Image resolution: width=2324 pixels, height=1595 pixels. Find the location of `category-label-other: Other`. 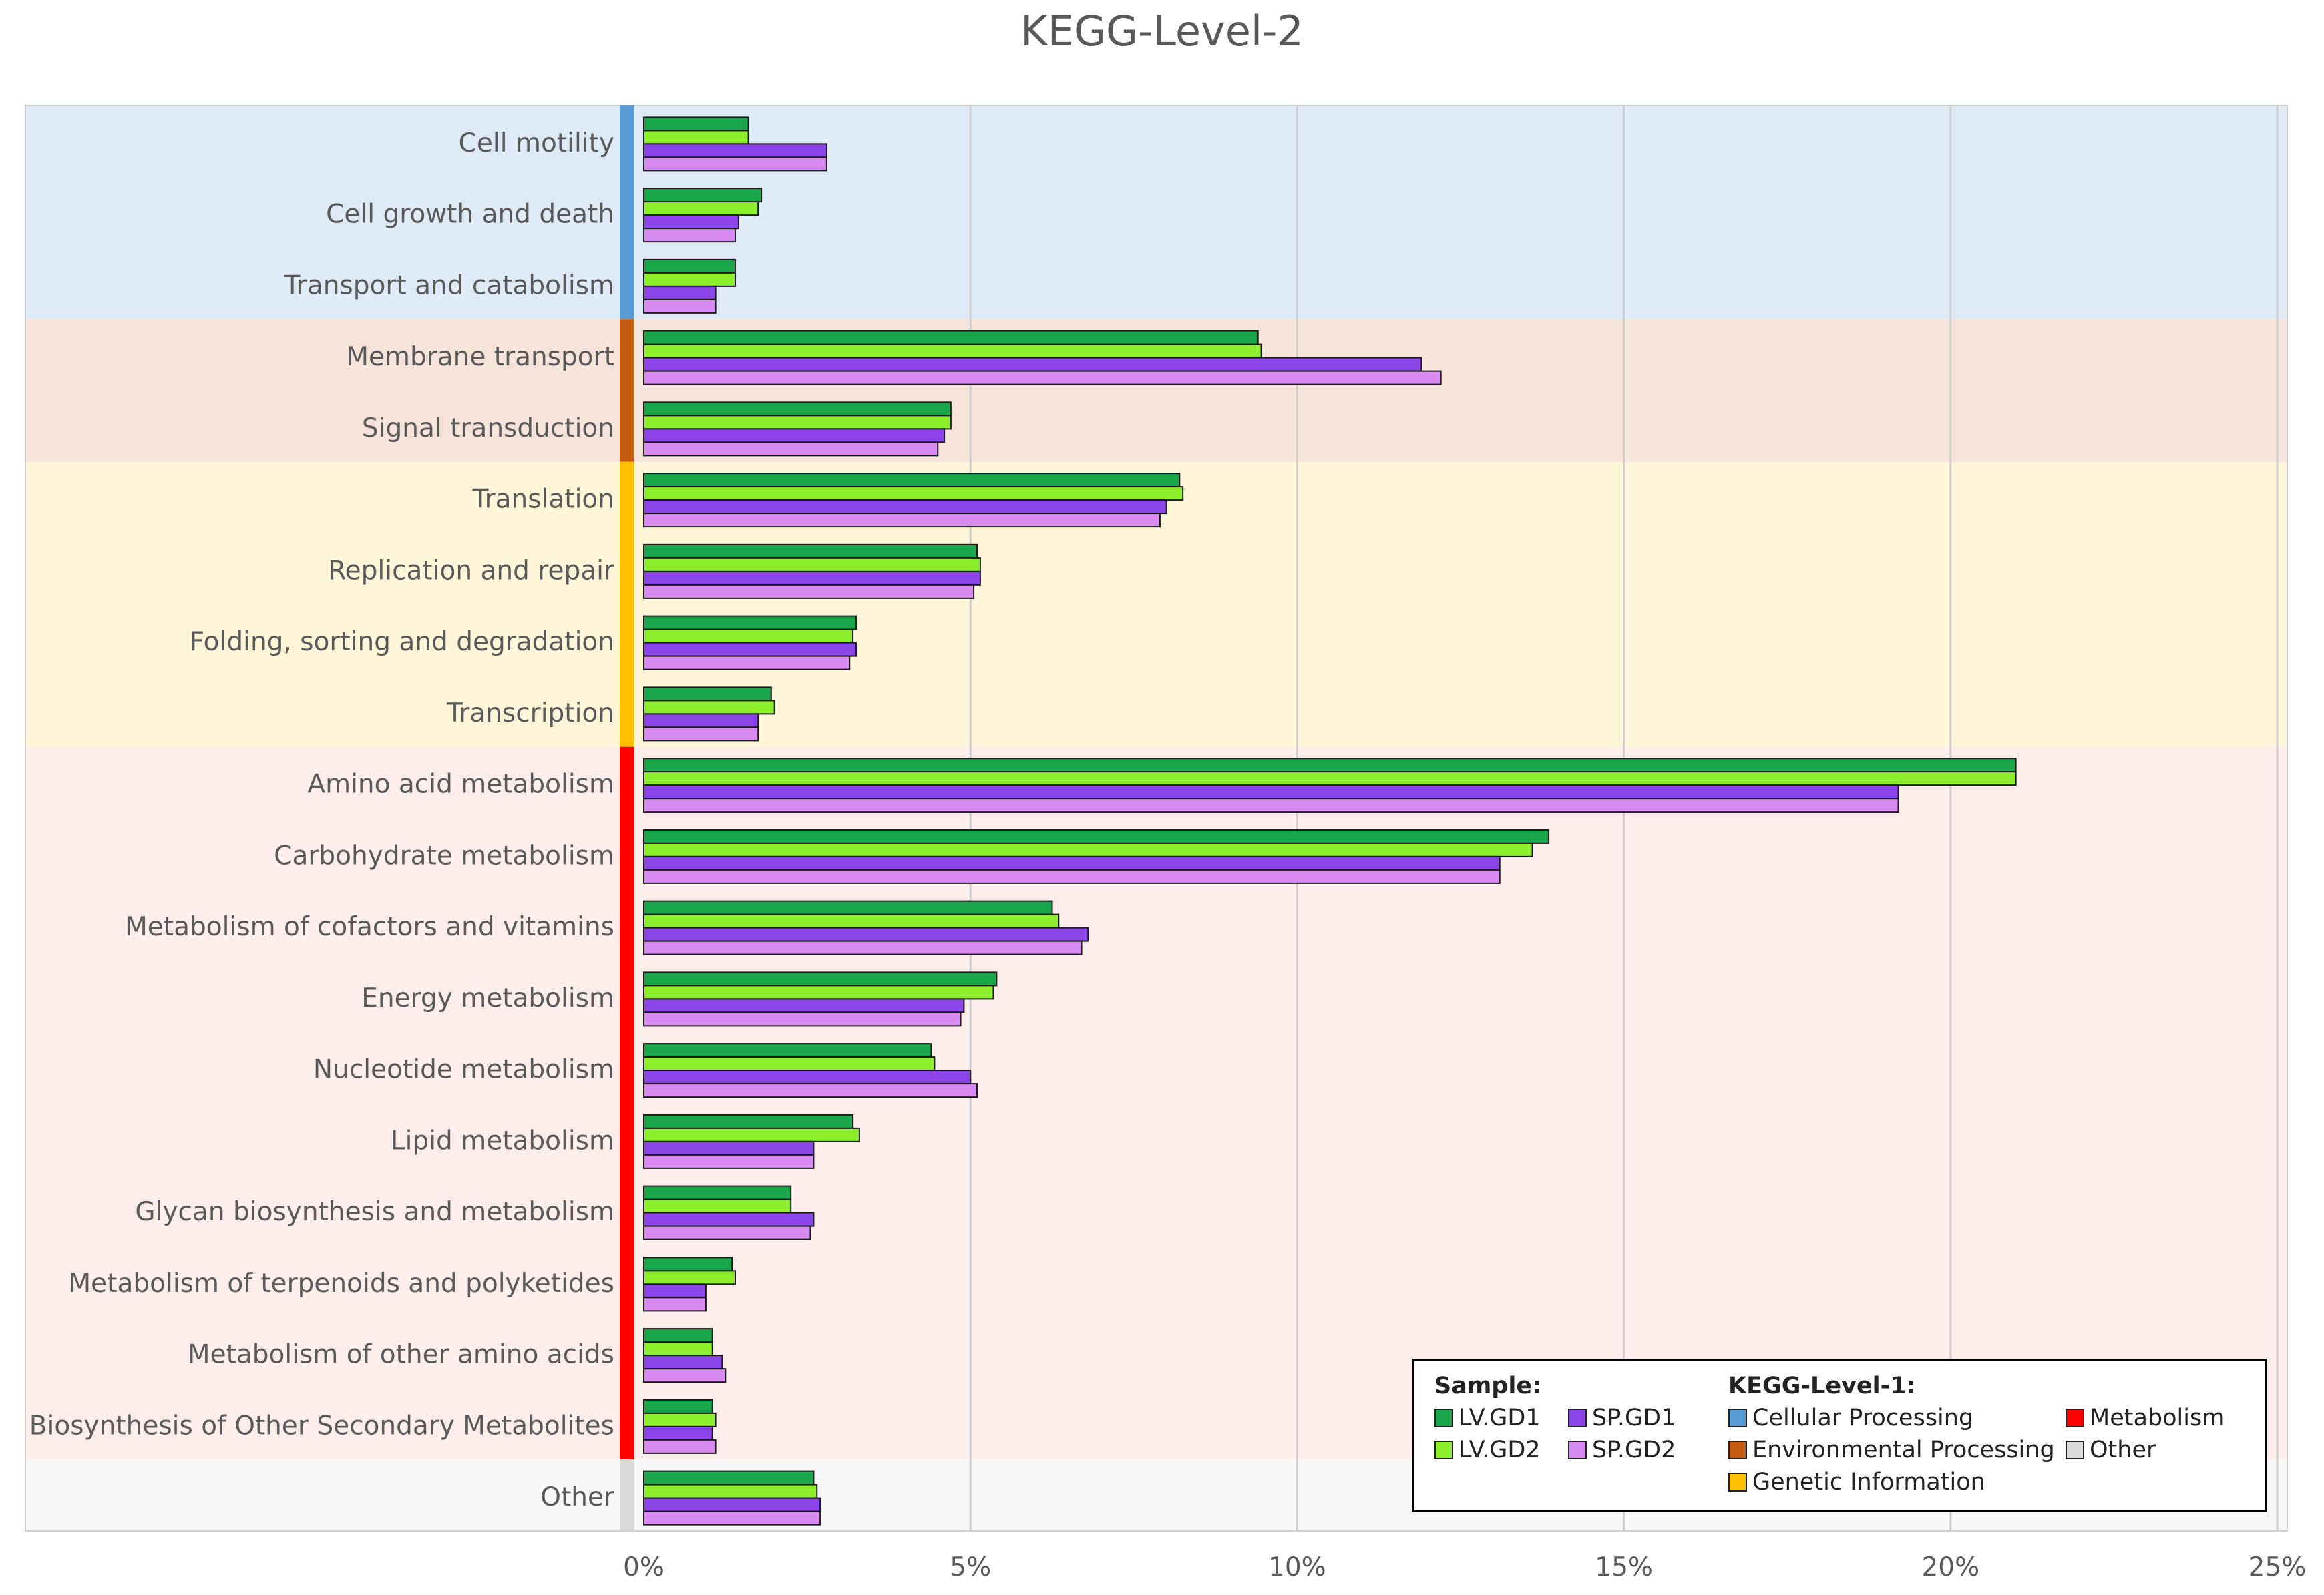

category-label-other: Other is located at coordinates (577, 1497).